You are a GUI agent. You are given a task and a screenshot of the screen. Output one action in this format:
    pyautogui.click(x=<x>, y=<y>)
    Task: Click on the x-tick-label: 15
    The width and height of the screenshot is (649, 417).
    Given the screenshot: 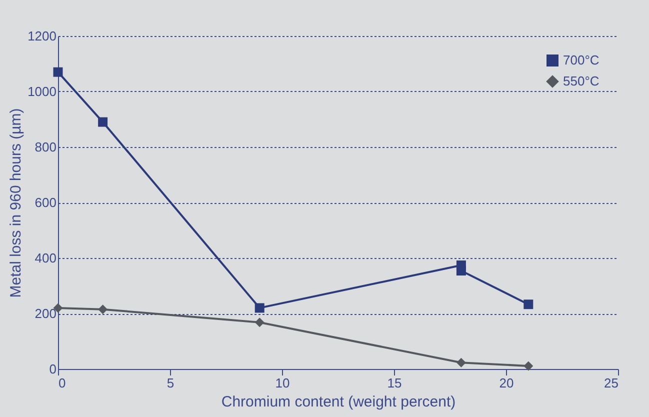 What is the action you would take?
    pyautogui.click(x=394, y=383)
    